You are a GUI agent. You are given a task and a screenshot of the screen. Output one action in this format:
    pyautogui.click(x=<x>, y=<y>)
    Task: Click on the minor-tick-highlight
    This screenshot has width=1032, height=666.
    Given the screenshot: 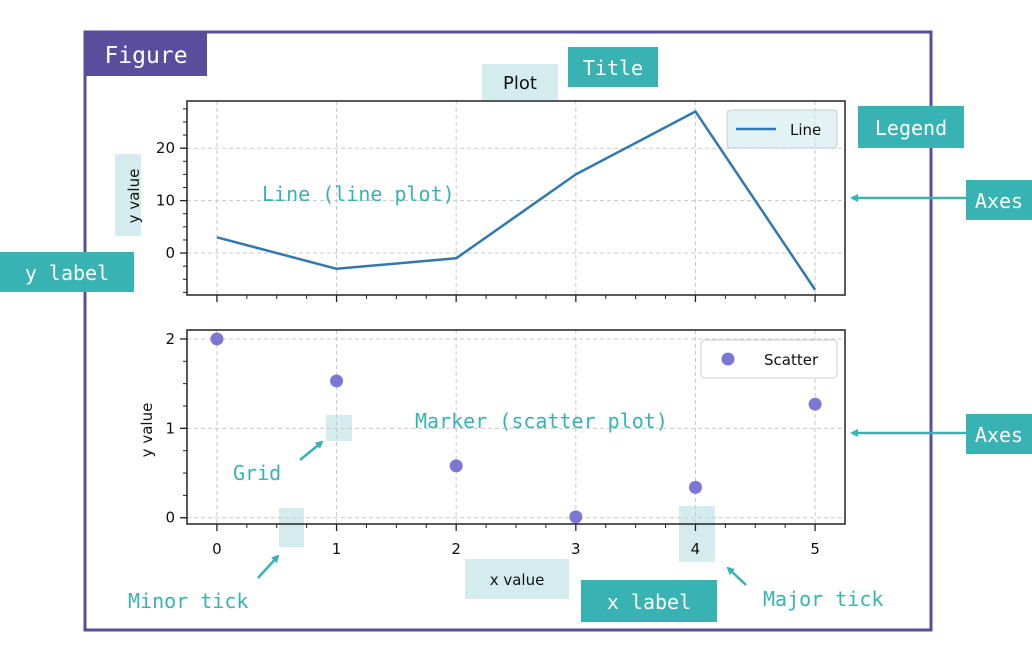 What is the action you would take?
    pyautogui.click(x=291, y=527)
    